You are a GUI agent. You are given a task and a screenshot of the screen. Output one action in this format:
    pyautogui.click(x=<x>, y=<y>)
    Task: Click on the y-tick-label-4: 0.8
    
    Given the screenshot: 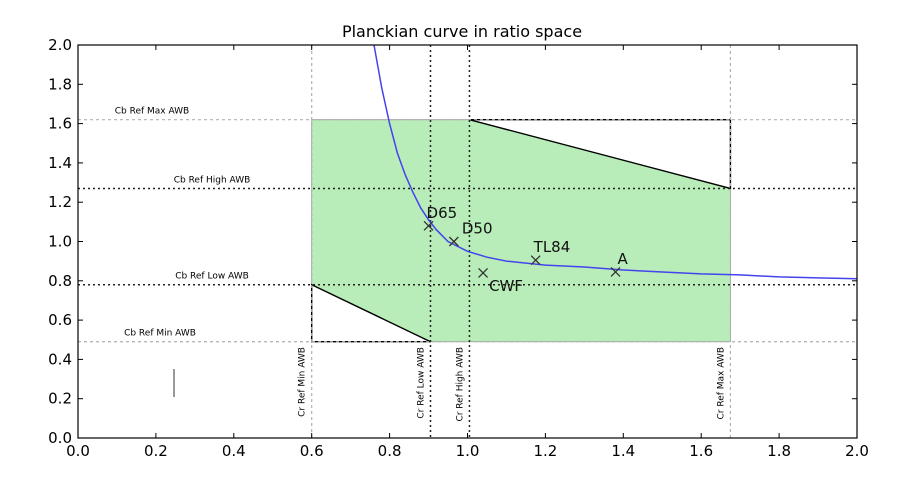 What is the action you would take?
    pyautogui.click(x=60, y=281)
    